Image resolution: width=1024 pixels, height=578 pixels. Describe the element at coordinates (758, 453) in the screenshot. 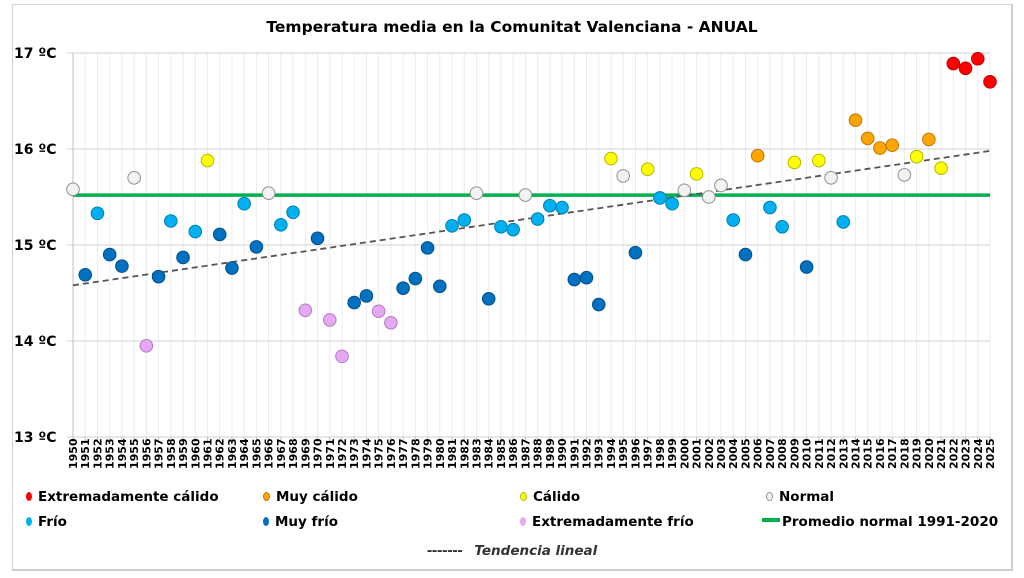

I see `x-tick-label: 2006` at that location.